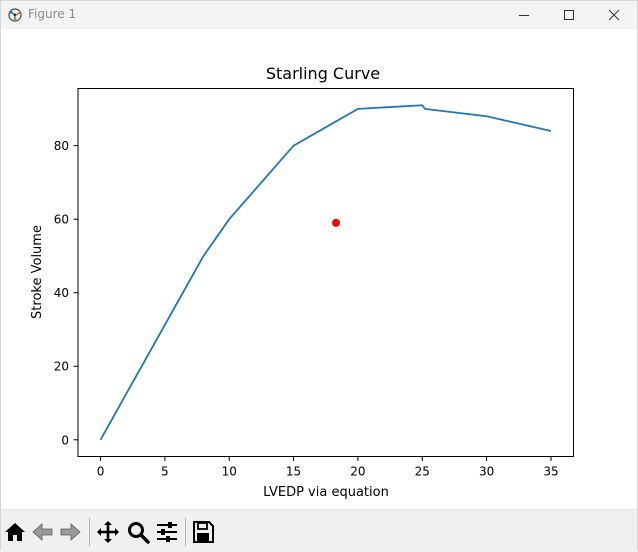  I want to click on back-button, so click(43, 532).